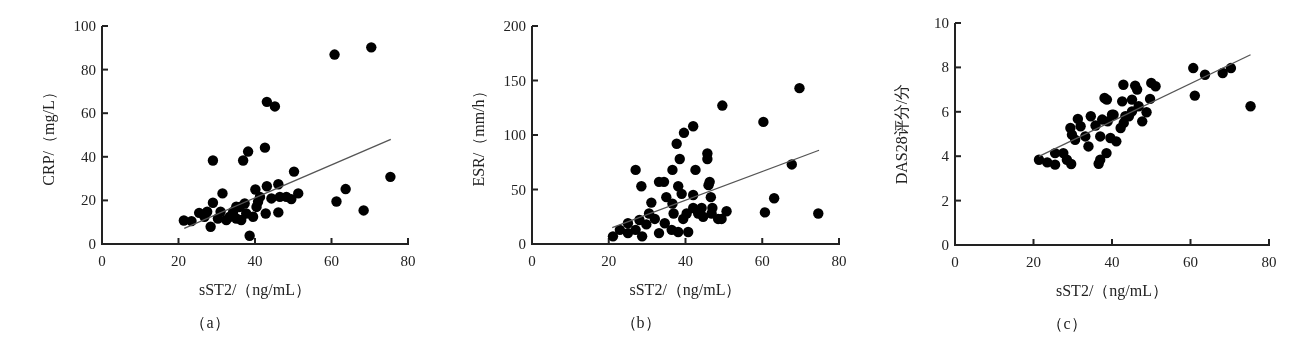  I want to click on text: （b）, so click(640, 322).